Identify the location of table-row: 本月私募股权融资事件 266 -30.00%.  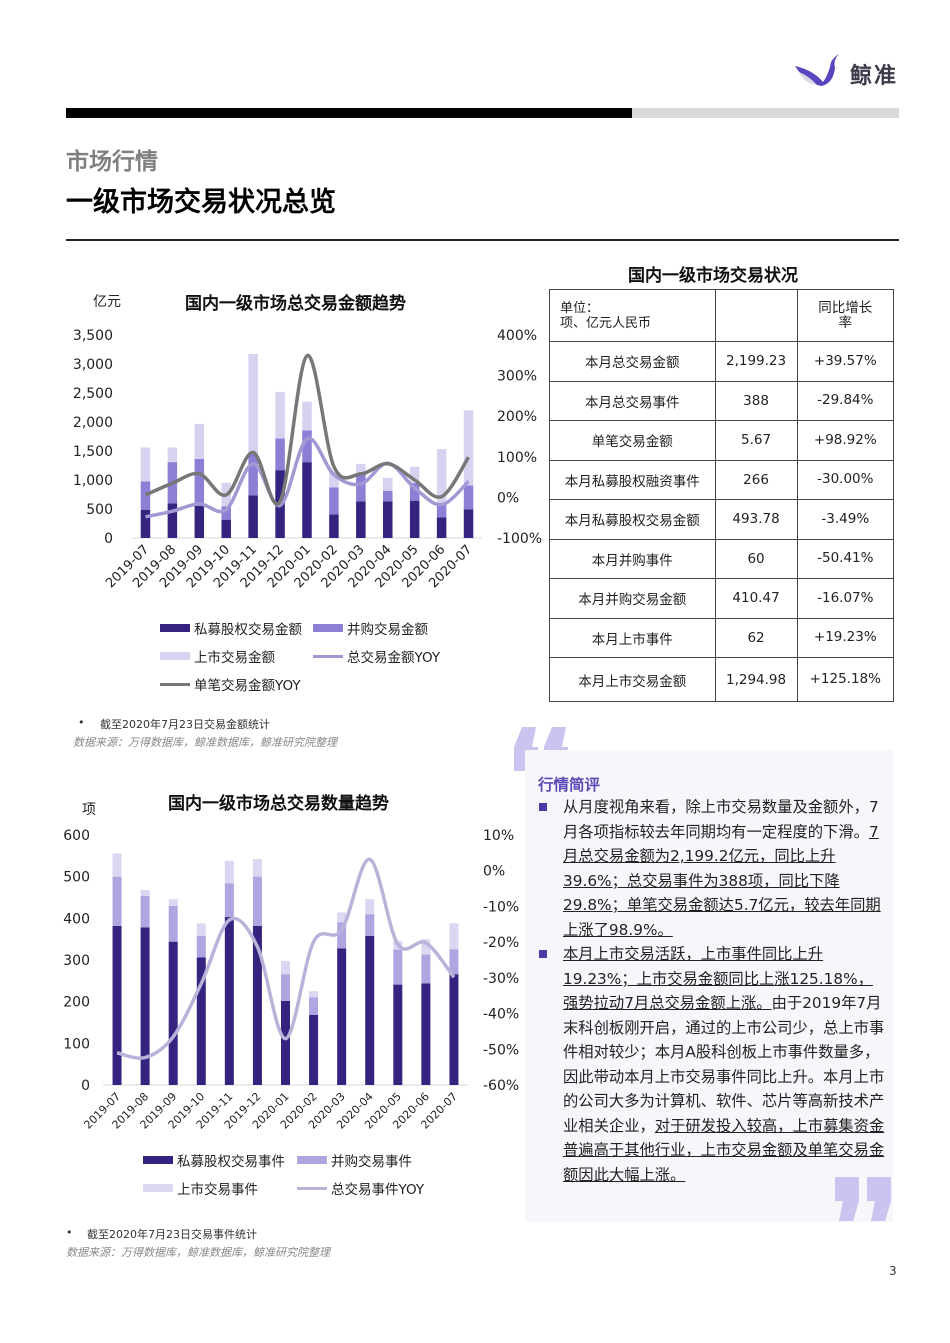
(722, 479).